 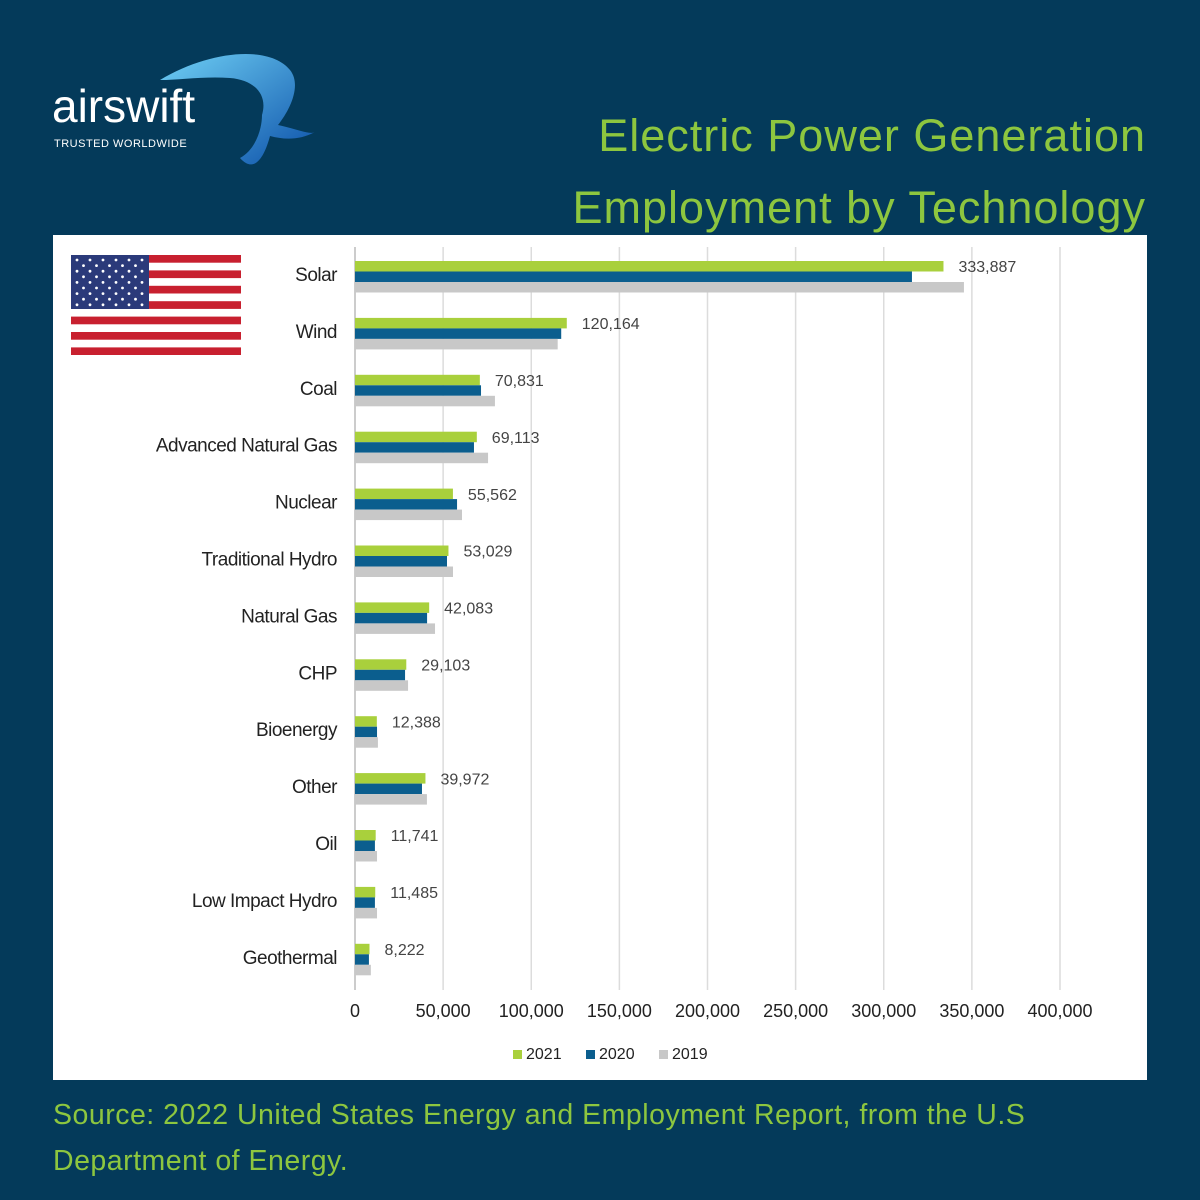 I want to click on y-tick-label: CHP, so click(x=317, y=673).